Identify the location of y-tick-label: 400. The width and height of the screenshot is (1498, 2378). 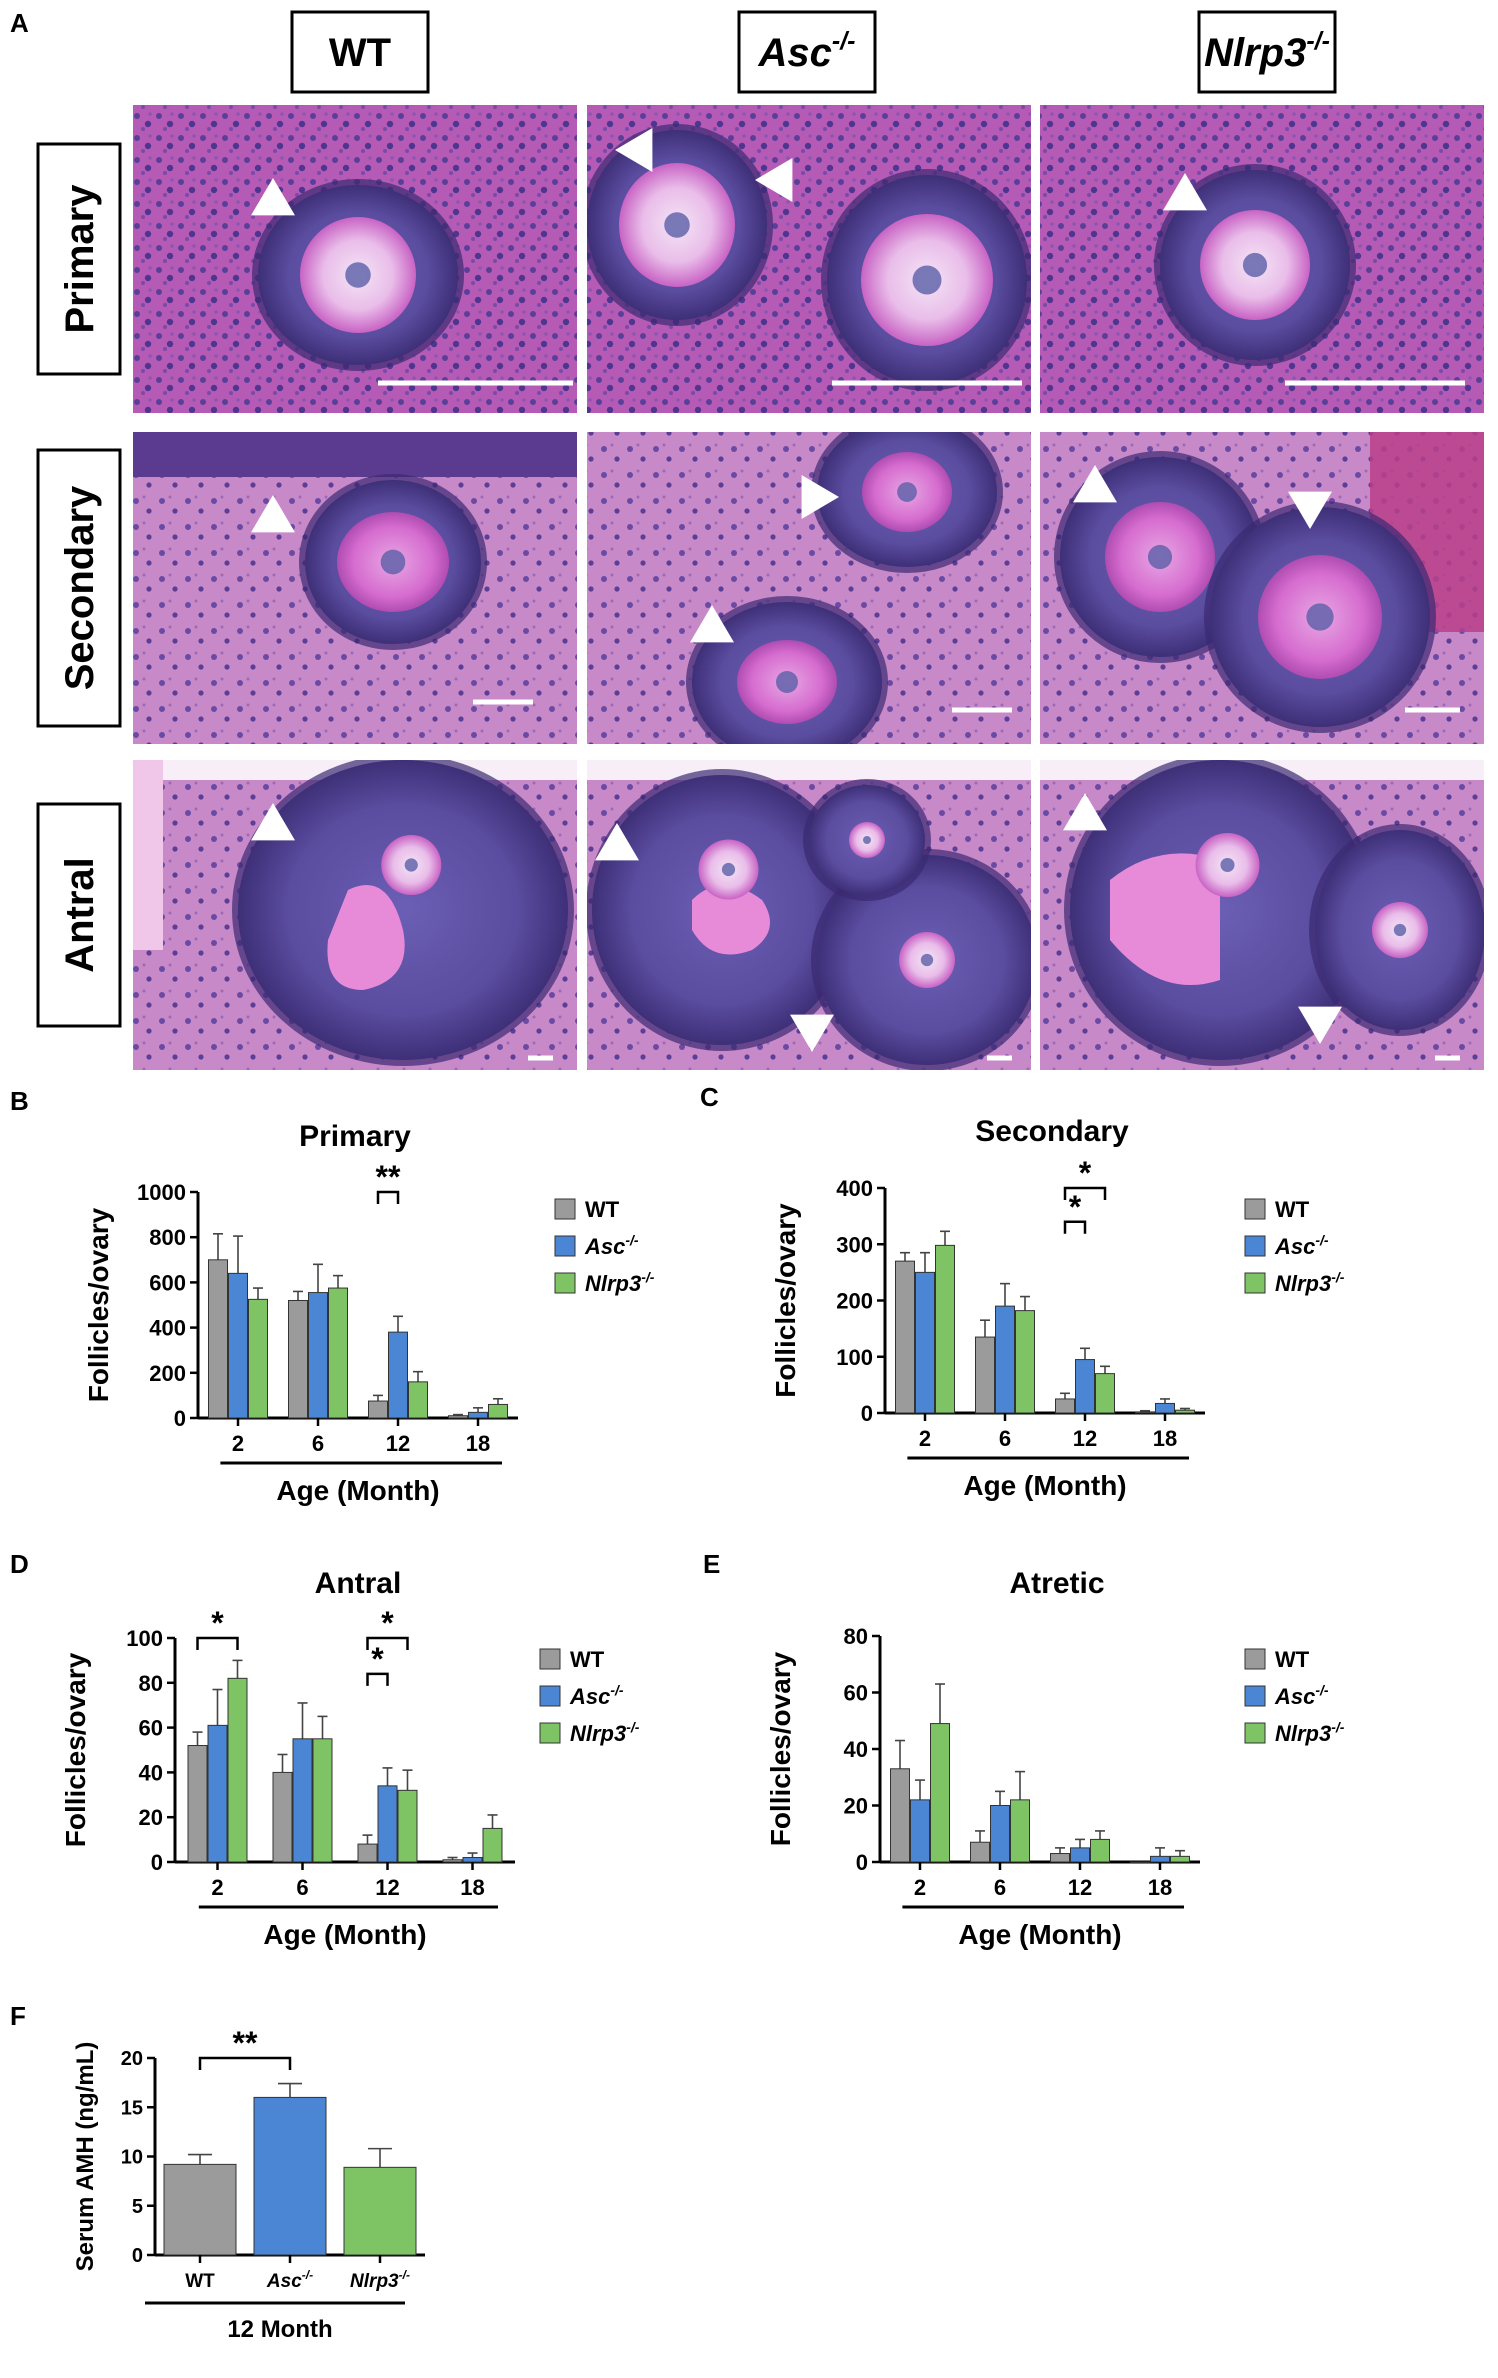
(167, 1328).